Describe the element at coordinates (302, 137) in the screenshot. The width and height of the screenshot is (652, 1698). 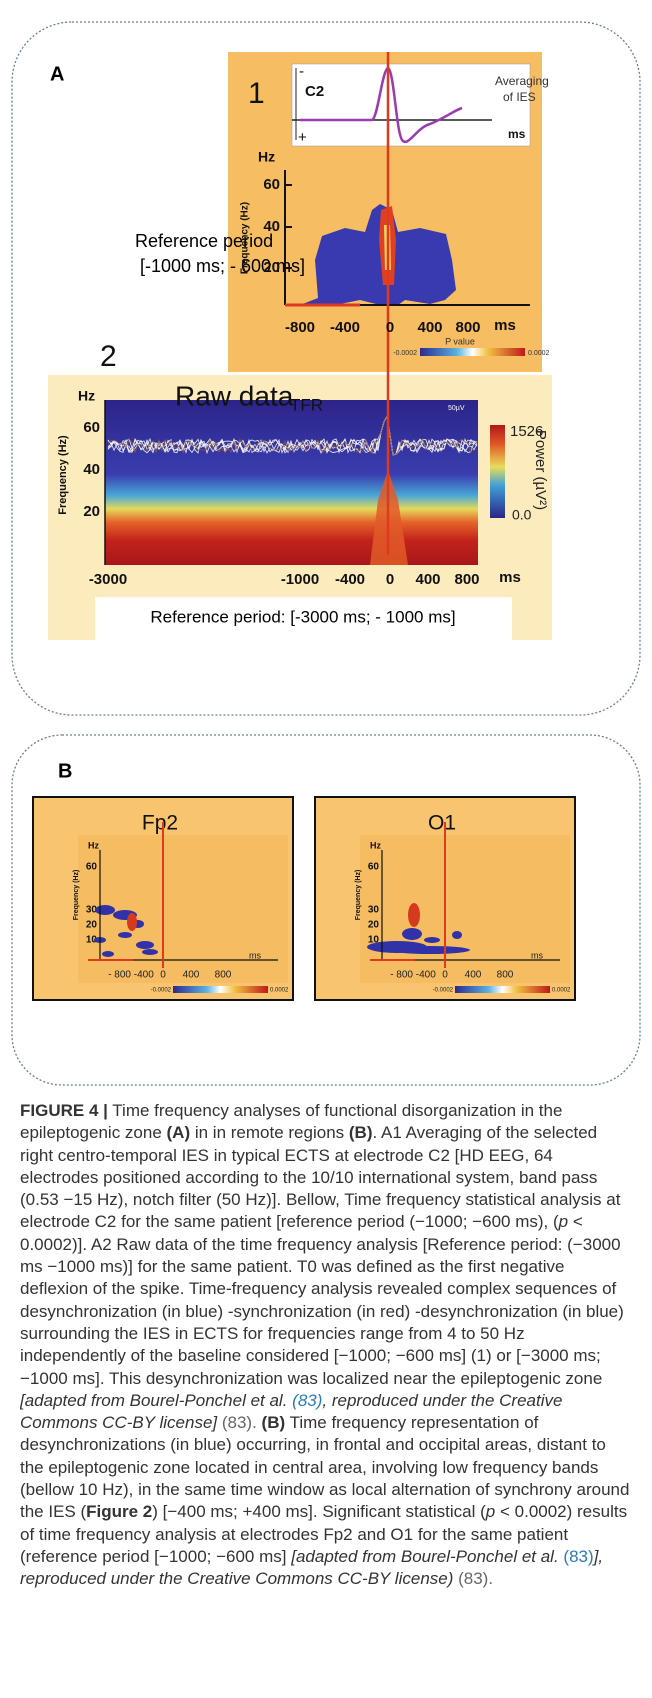
I see `label: +` at that location.